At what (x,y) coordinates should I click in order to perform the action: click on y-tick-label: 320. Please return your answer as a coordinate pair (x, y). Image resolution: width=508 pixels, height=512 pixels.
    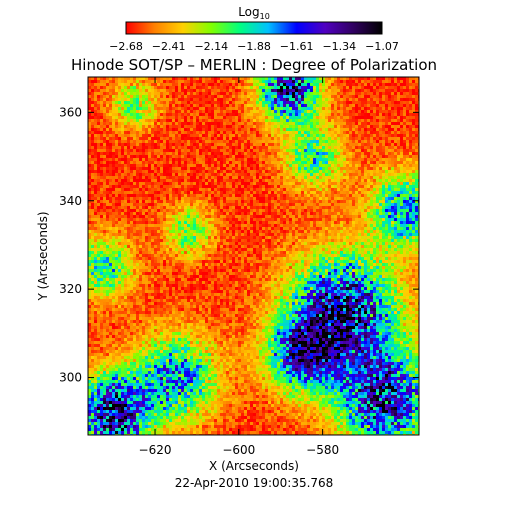
    Looking at the image, I should click on (70, 289).